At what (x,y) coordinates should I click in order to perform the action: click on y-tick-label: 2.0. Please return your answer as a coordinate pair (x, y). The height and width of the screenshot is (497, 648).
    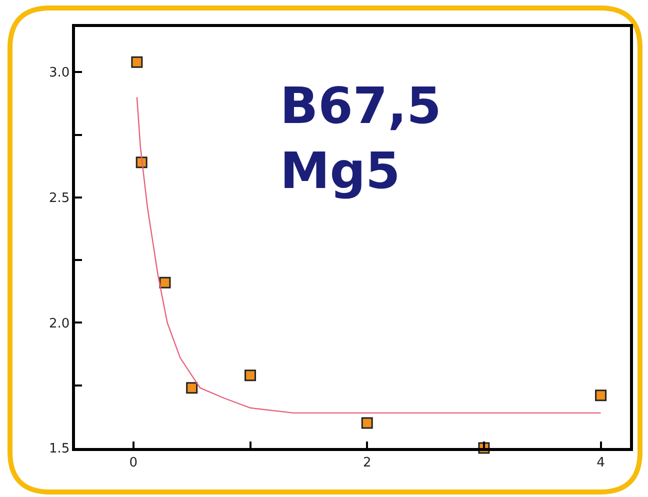
    Looking at the image, I should click on (59, 324).